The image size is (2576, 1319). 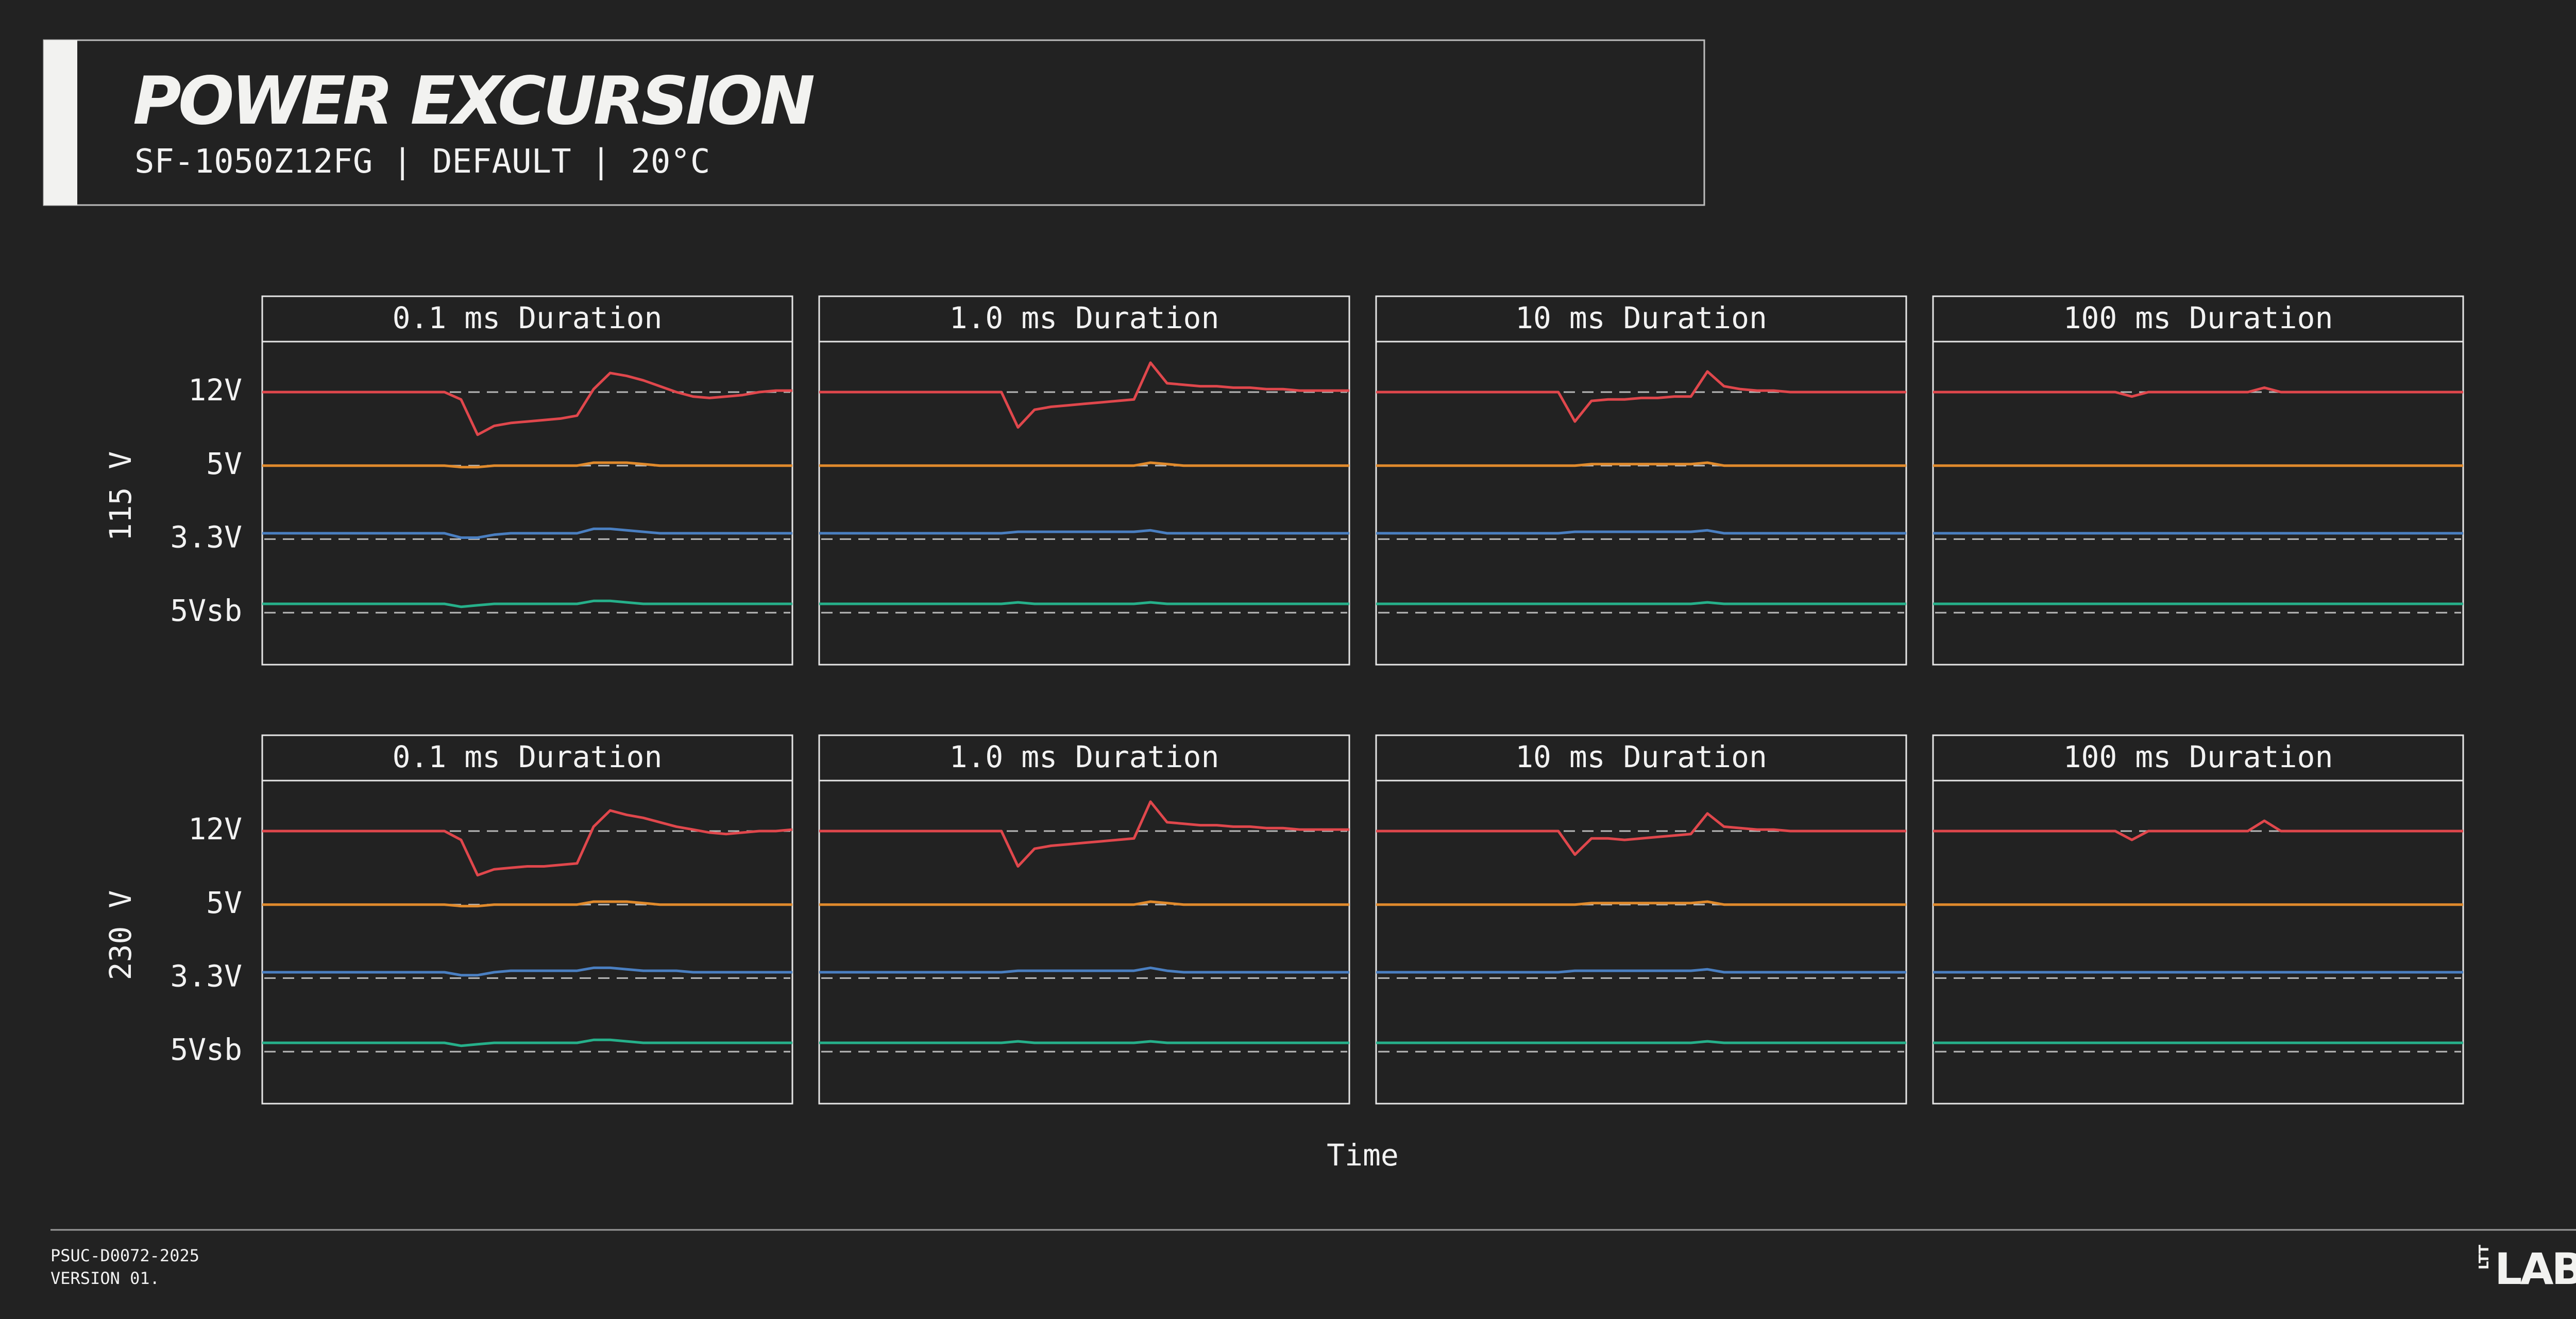 What do you see at coordinates (473, 102) in the screenshot?
I see `page-title: POWER EXCURSION` at bounding box center [473, 102].